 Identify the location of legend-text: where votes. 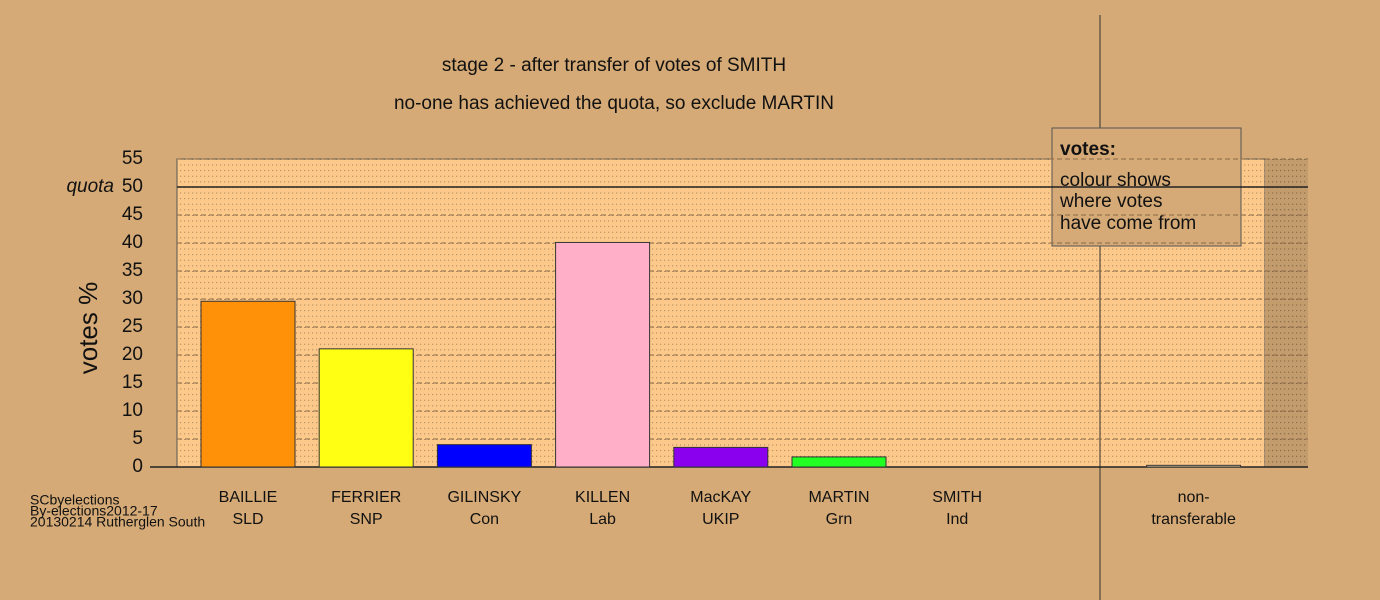
(1110, 201).